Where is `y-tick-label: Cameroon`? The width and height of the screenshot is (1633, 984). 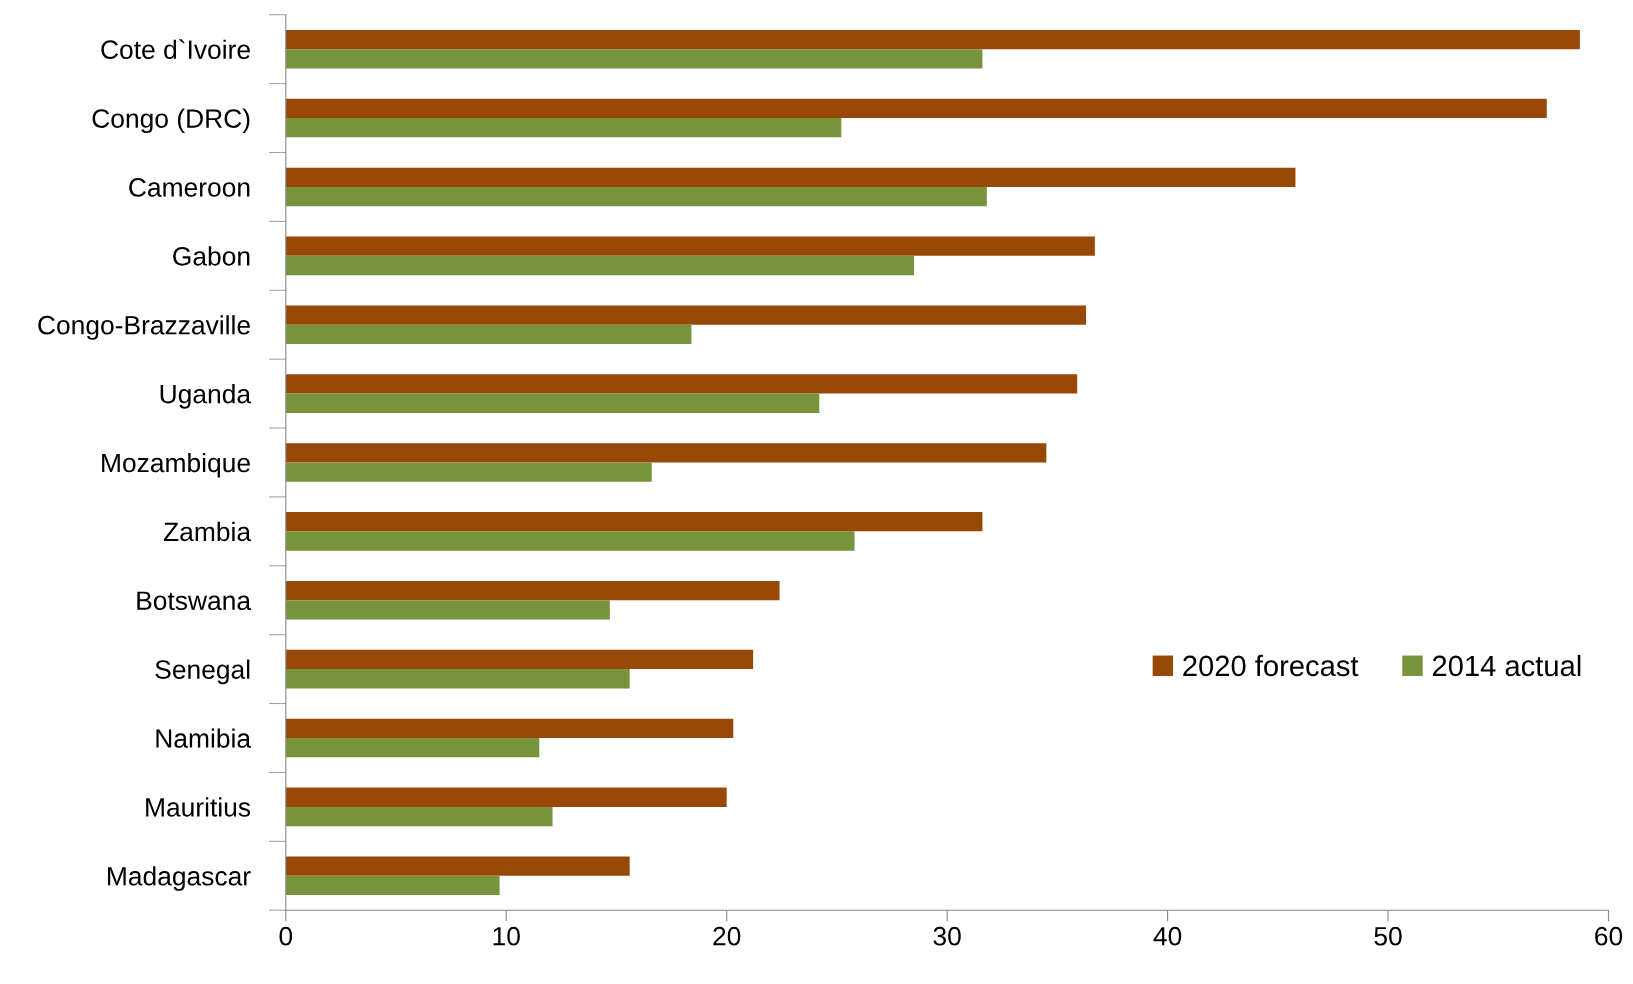 y-tick-label: Cameroon is located at coordinates (189, 187).